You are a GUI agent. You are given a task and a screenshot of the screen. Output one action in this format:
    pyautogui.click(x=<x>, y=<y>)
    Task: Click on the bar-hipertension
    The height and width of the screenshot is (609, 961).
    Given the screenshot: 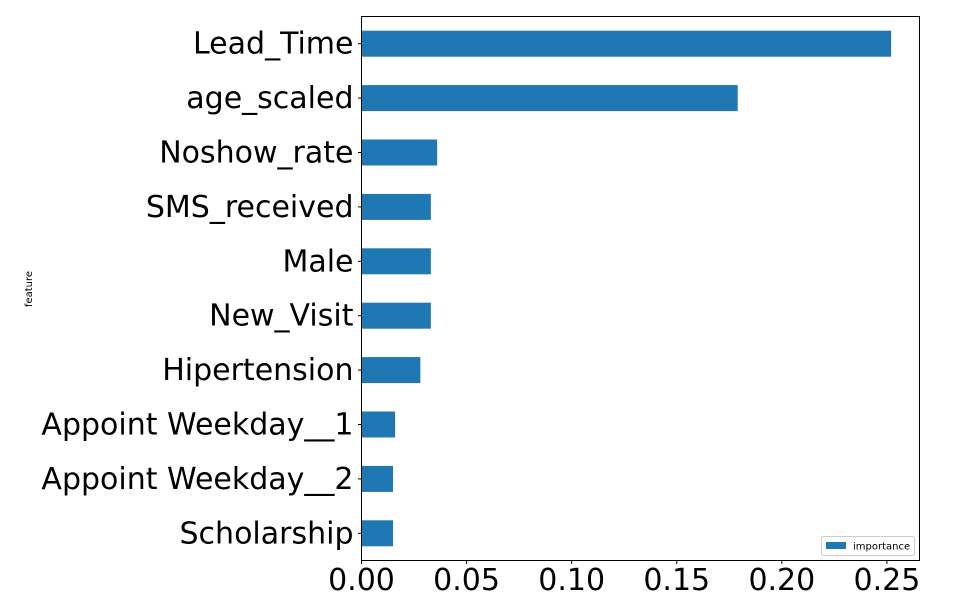 What is the action you would take?
    pyautogui.click(x=391, y=370)
    